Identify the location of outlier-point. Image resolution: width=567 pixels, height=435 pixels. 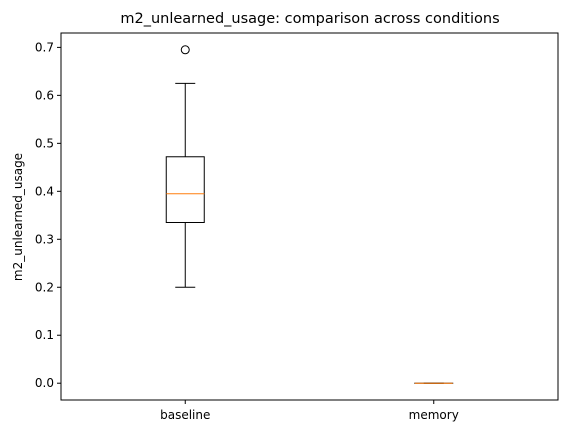
(185, 50).